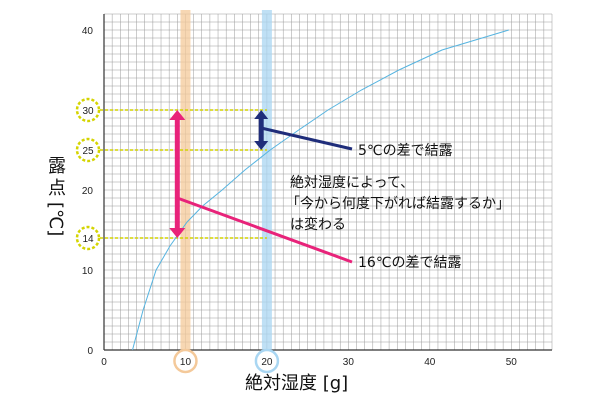 This screenshot has height=400, width=600. I want to click on navy-arrow-head-top, so click(261, 114).